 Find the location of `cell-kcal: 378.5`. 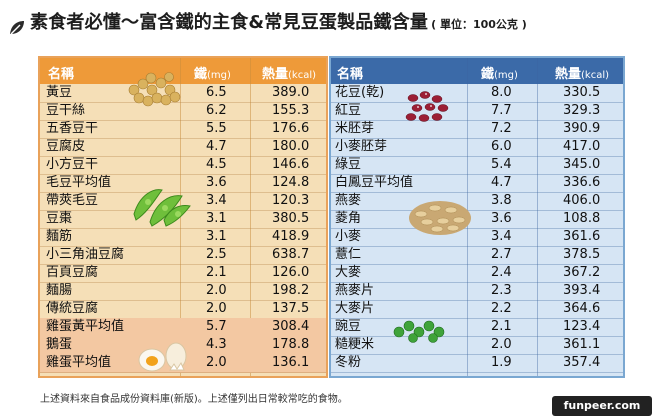

cell-kcal: 378.5 is located at coordinates (582, 254).